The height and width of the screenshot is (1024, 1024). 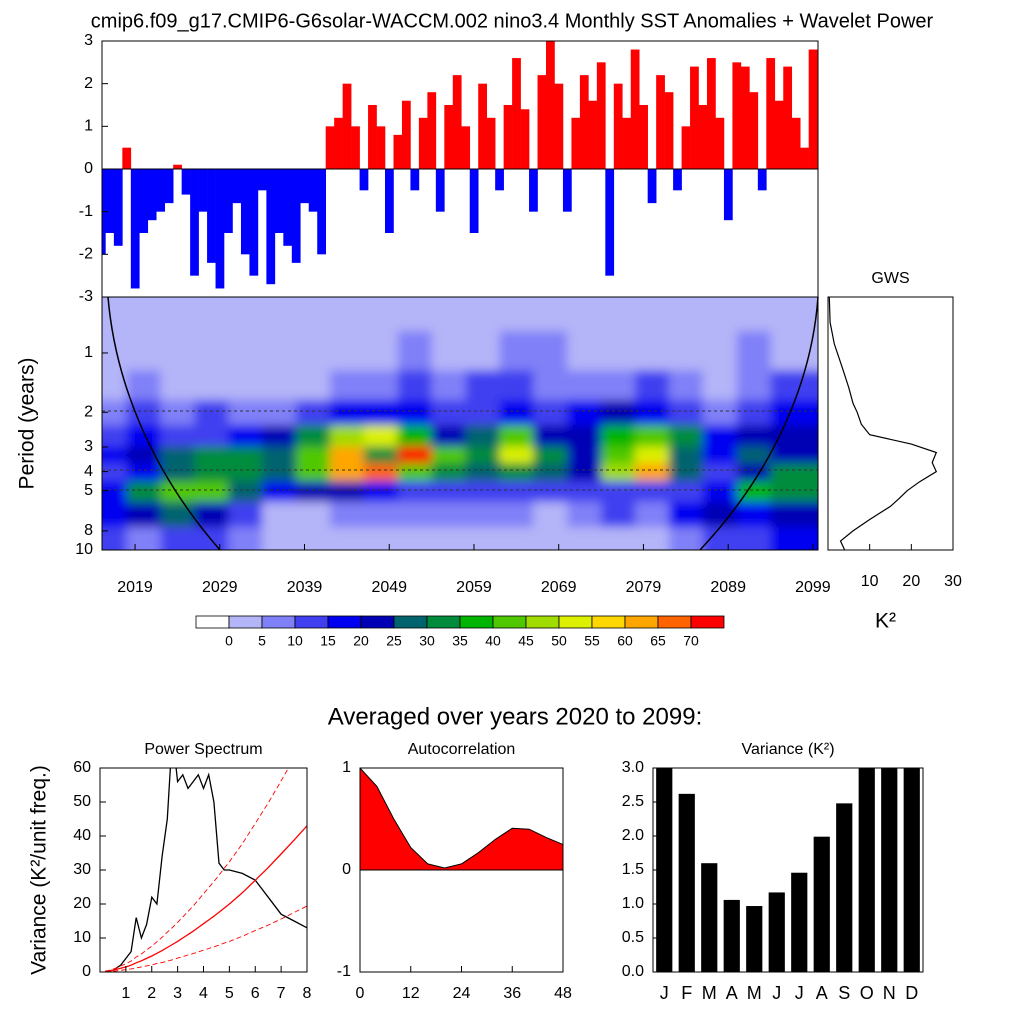 What do you see at coordinates (462, 749) in the screenshot?
I see `chart-title: Autocorrelation` at bounding box center [462, 749].